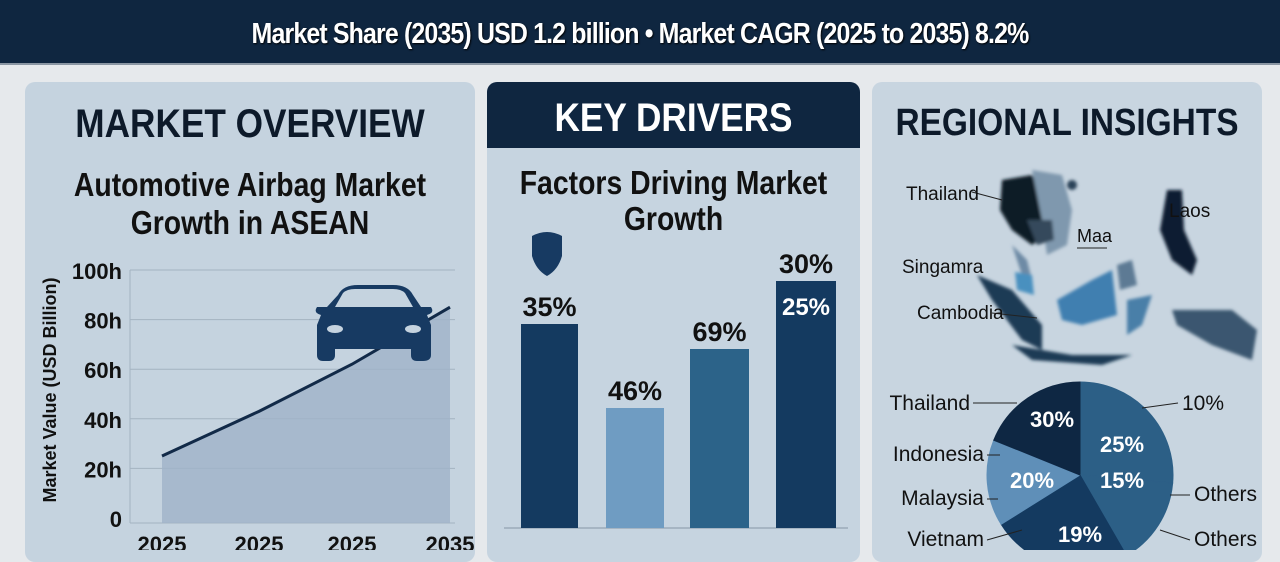 The width and height of the screenshot is (1280, 562). What do you see at coordinates (635, 391) in the screenshot?
I see `bar-data-label: 46%` at bounding box center [635, 391].